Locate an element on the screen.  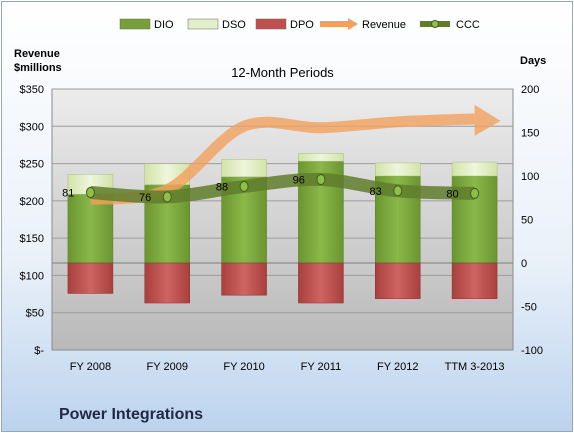
legend-swatch-dpo is located at coordinates (271, 24).